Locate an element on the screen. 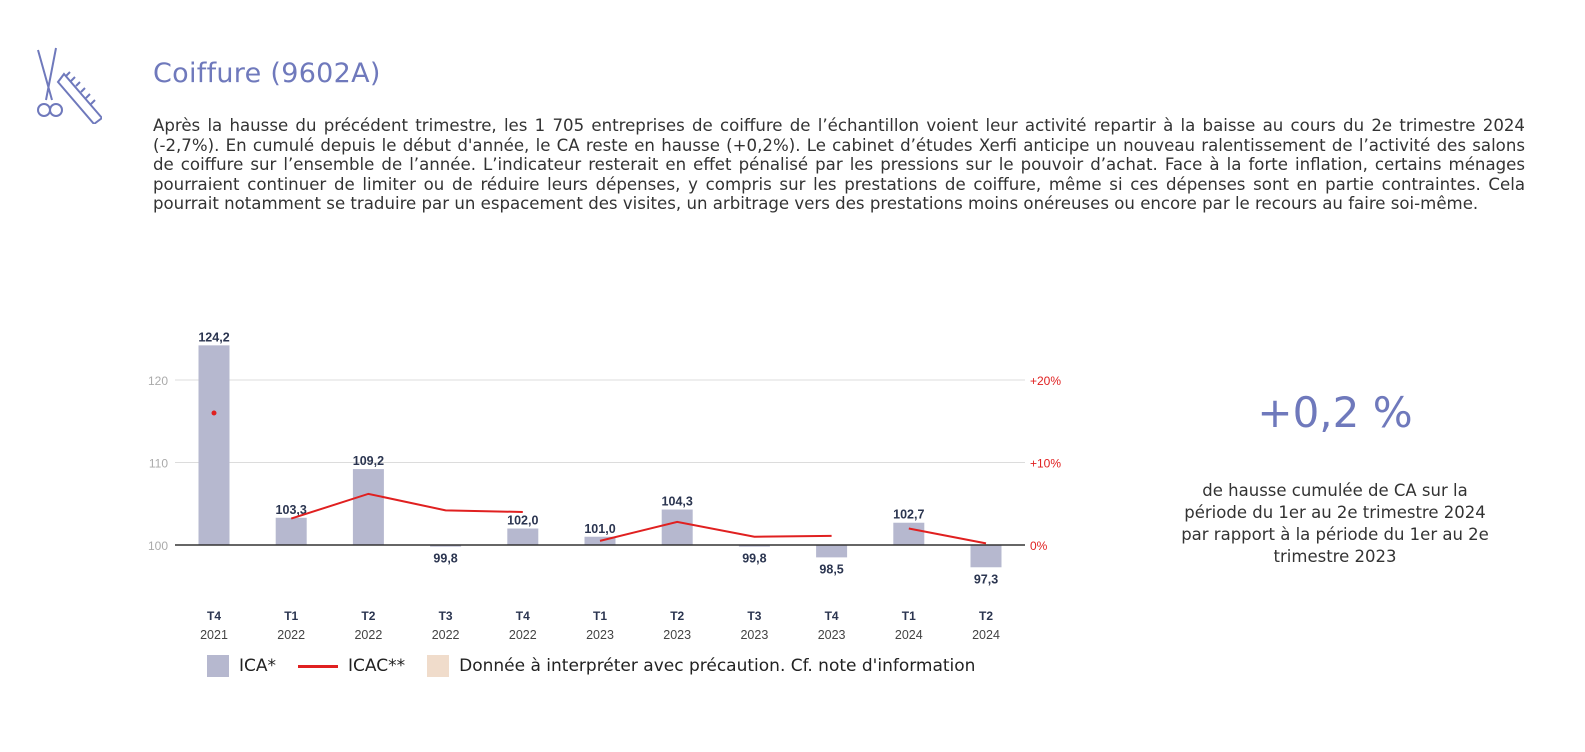 The width and height of the screenshot is (1585, 752). icac-point is located at coordinates (214, 413).